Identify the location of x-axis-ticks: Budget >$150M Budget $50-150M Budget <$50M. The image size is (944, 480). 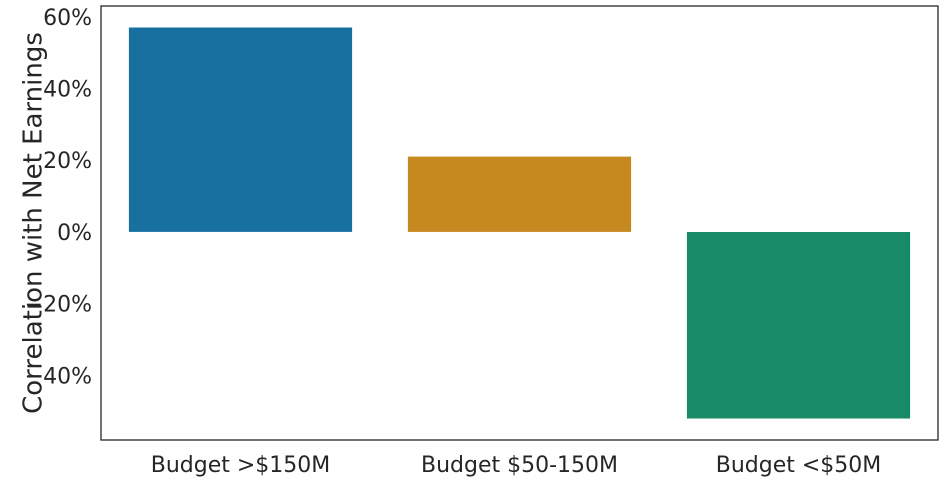
(516, 465).